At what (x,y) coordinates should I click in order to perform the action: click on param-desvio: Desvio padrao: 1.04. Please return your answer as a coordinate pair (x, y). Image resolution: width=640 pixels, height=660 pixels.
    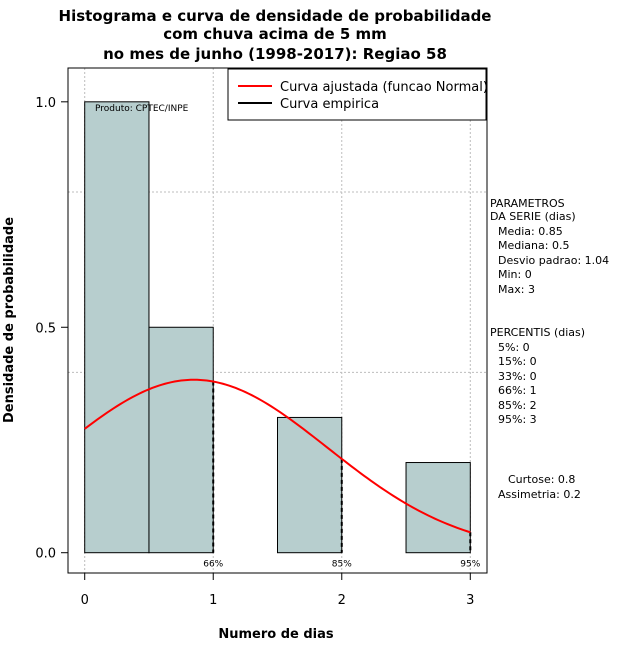
    Looking at the image, I should click on (553, 260).